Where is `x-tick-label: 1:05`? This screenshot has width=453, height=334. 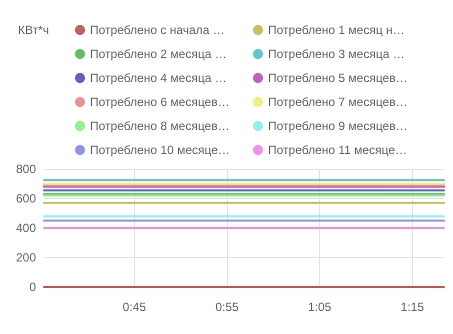
x-tick-label: 1:05 is located at coordinates (320, 307).